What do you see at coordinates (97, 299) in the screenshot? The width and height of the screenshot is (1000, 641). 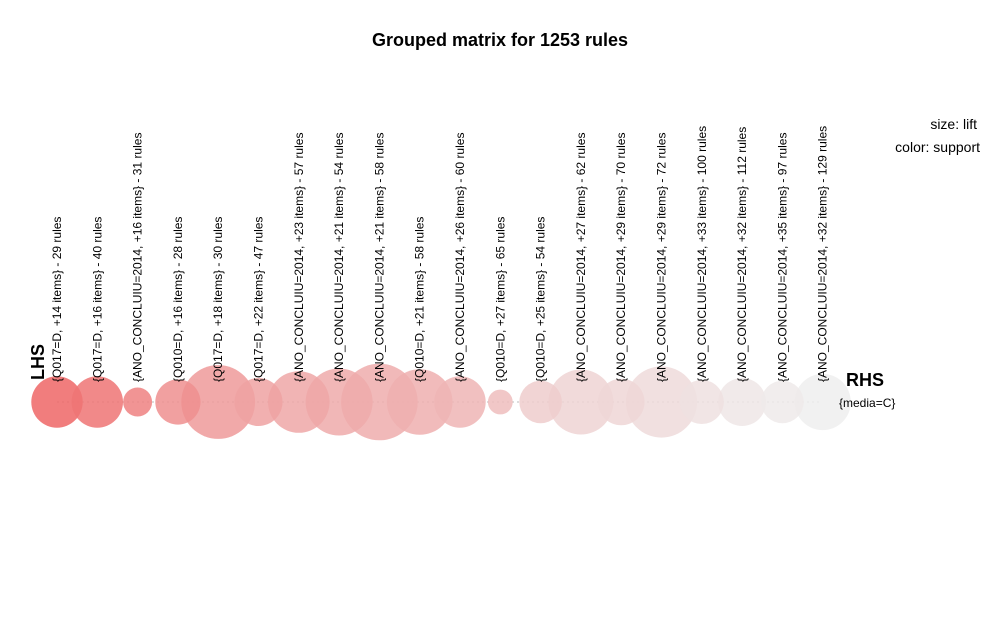 I see `column-label-2: {Q017=D, +16 items} - 40 rules` at bounding box center [97, 299].